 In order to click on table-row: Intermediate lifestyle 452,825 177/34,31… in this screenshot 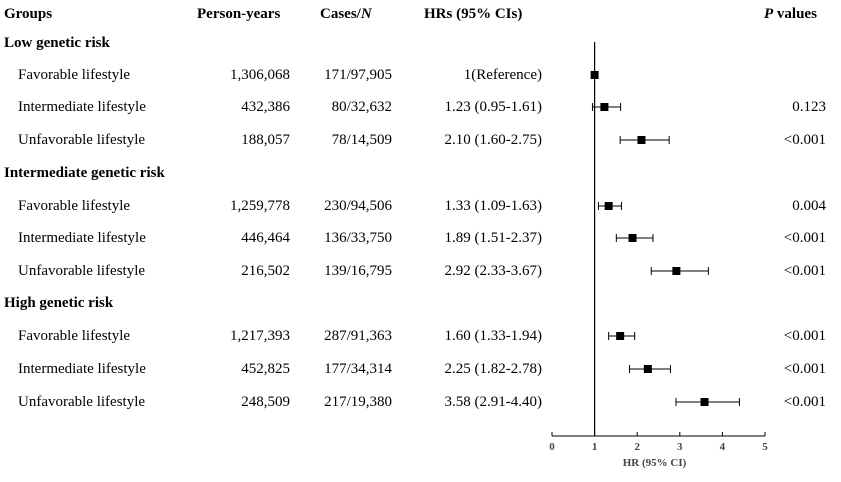, I will do `click(420, 369)`.